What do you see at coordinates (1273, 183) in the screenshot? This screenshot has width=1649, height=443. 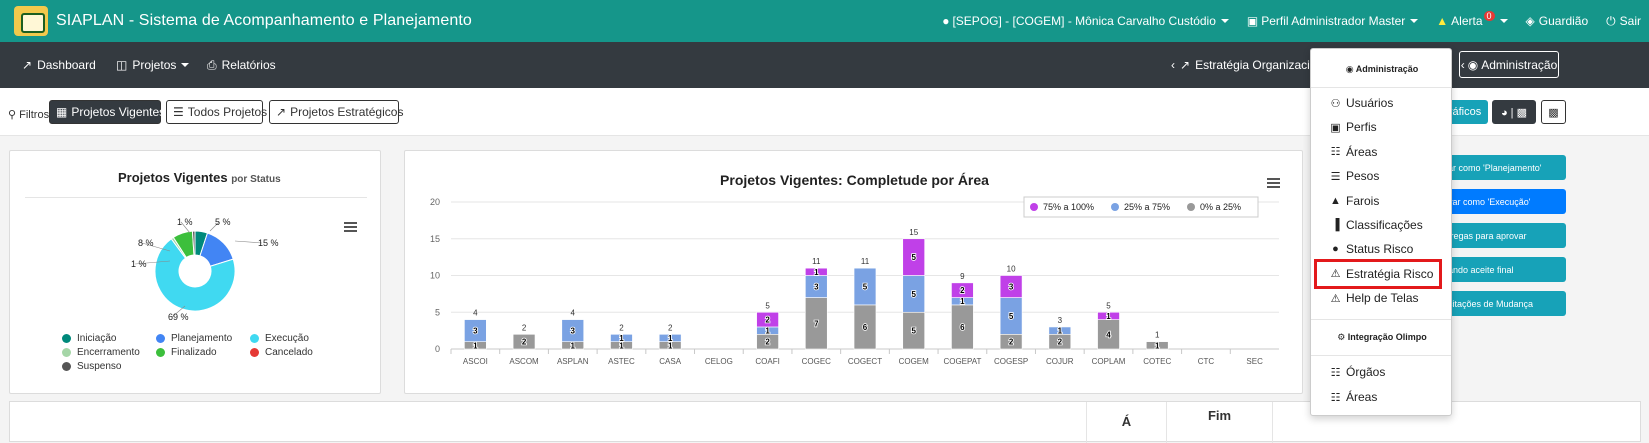 I see `bar-menu-icon` at bounding box center [1273, 183].